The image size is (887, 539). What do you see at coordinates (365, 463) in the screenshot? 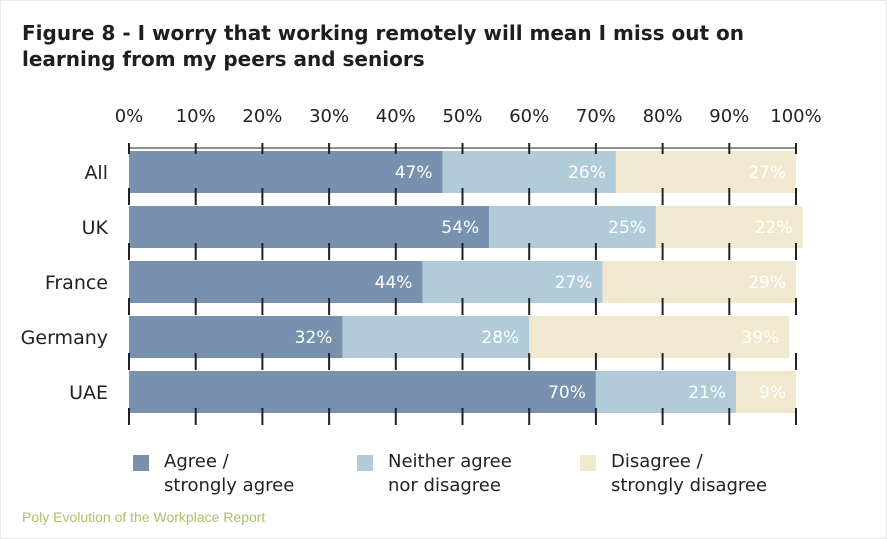
I see `legend-swatch-neither` at bounding box center [365, 463].